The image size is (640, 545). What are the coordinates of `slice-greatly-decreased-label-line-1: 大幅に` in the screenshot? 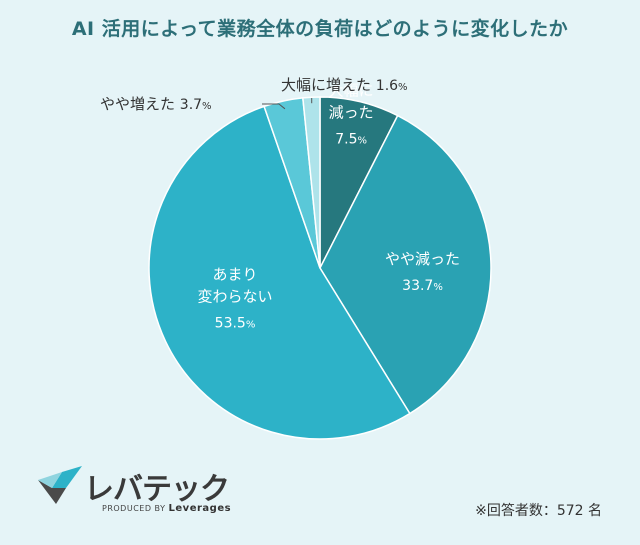 It's located at (351, 90).